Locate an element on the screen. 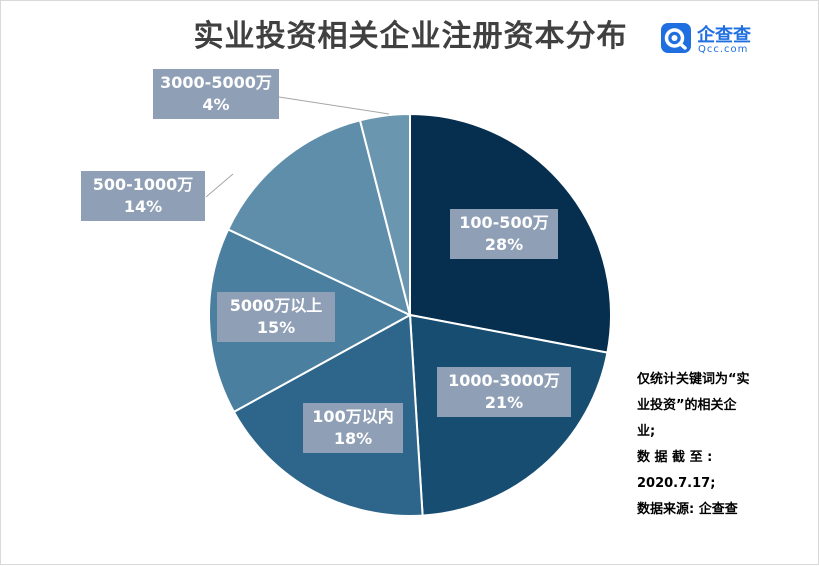  source-note-line: 数据来源: 企查查 is located at coordinates (687, 509).